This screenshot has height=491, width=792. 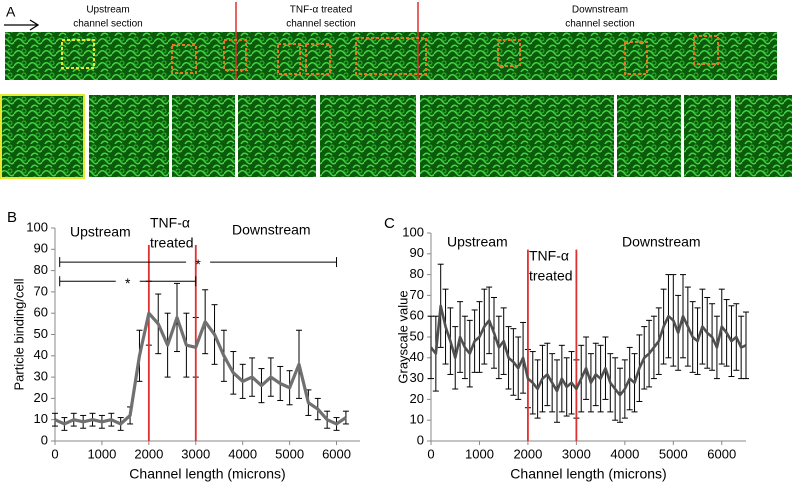 I want to click on y-axis-label: Grayscale value, so click(x=402, y=336).